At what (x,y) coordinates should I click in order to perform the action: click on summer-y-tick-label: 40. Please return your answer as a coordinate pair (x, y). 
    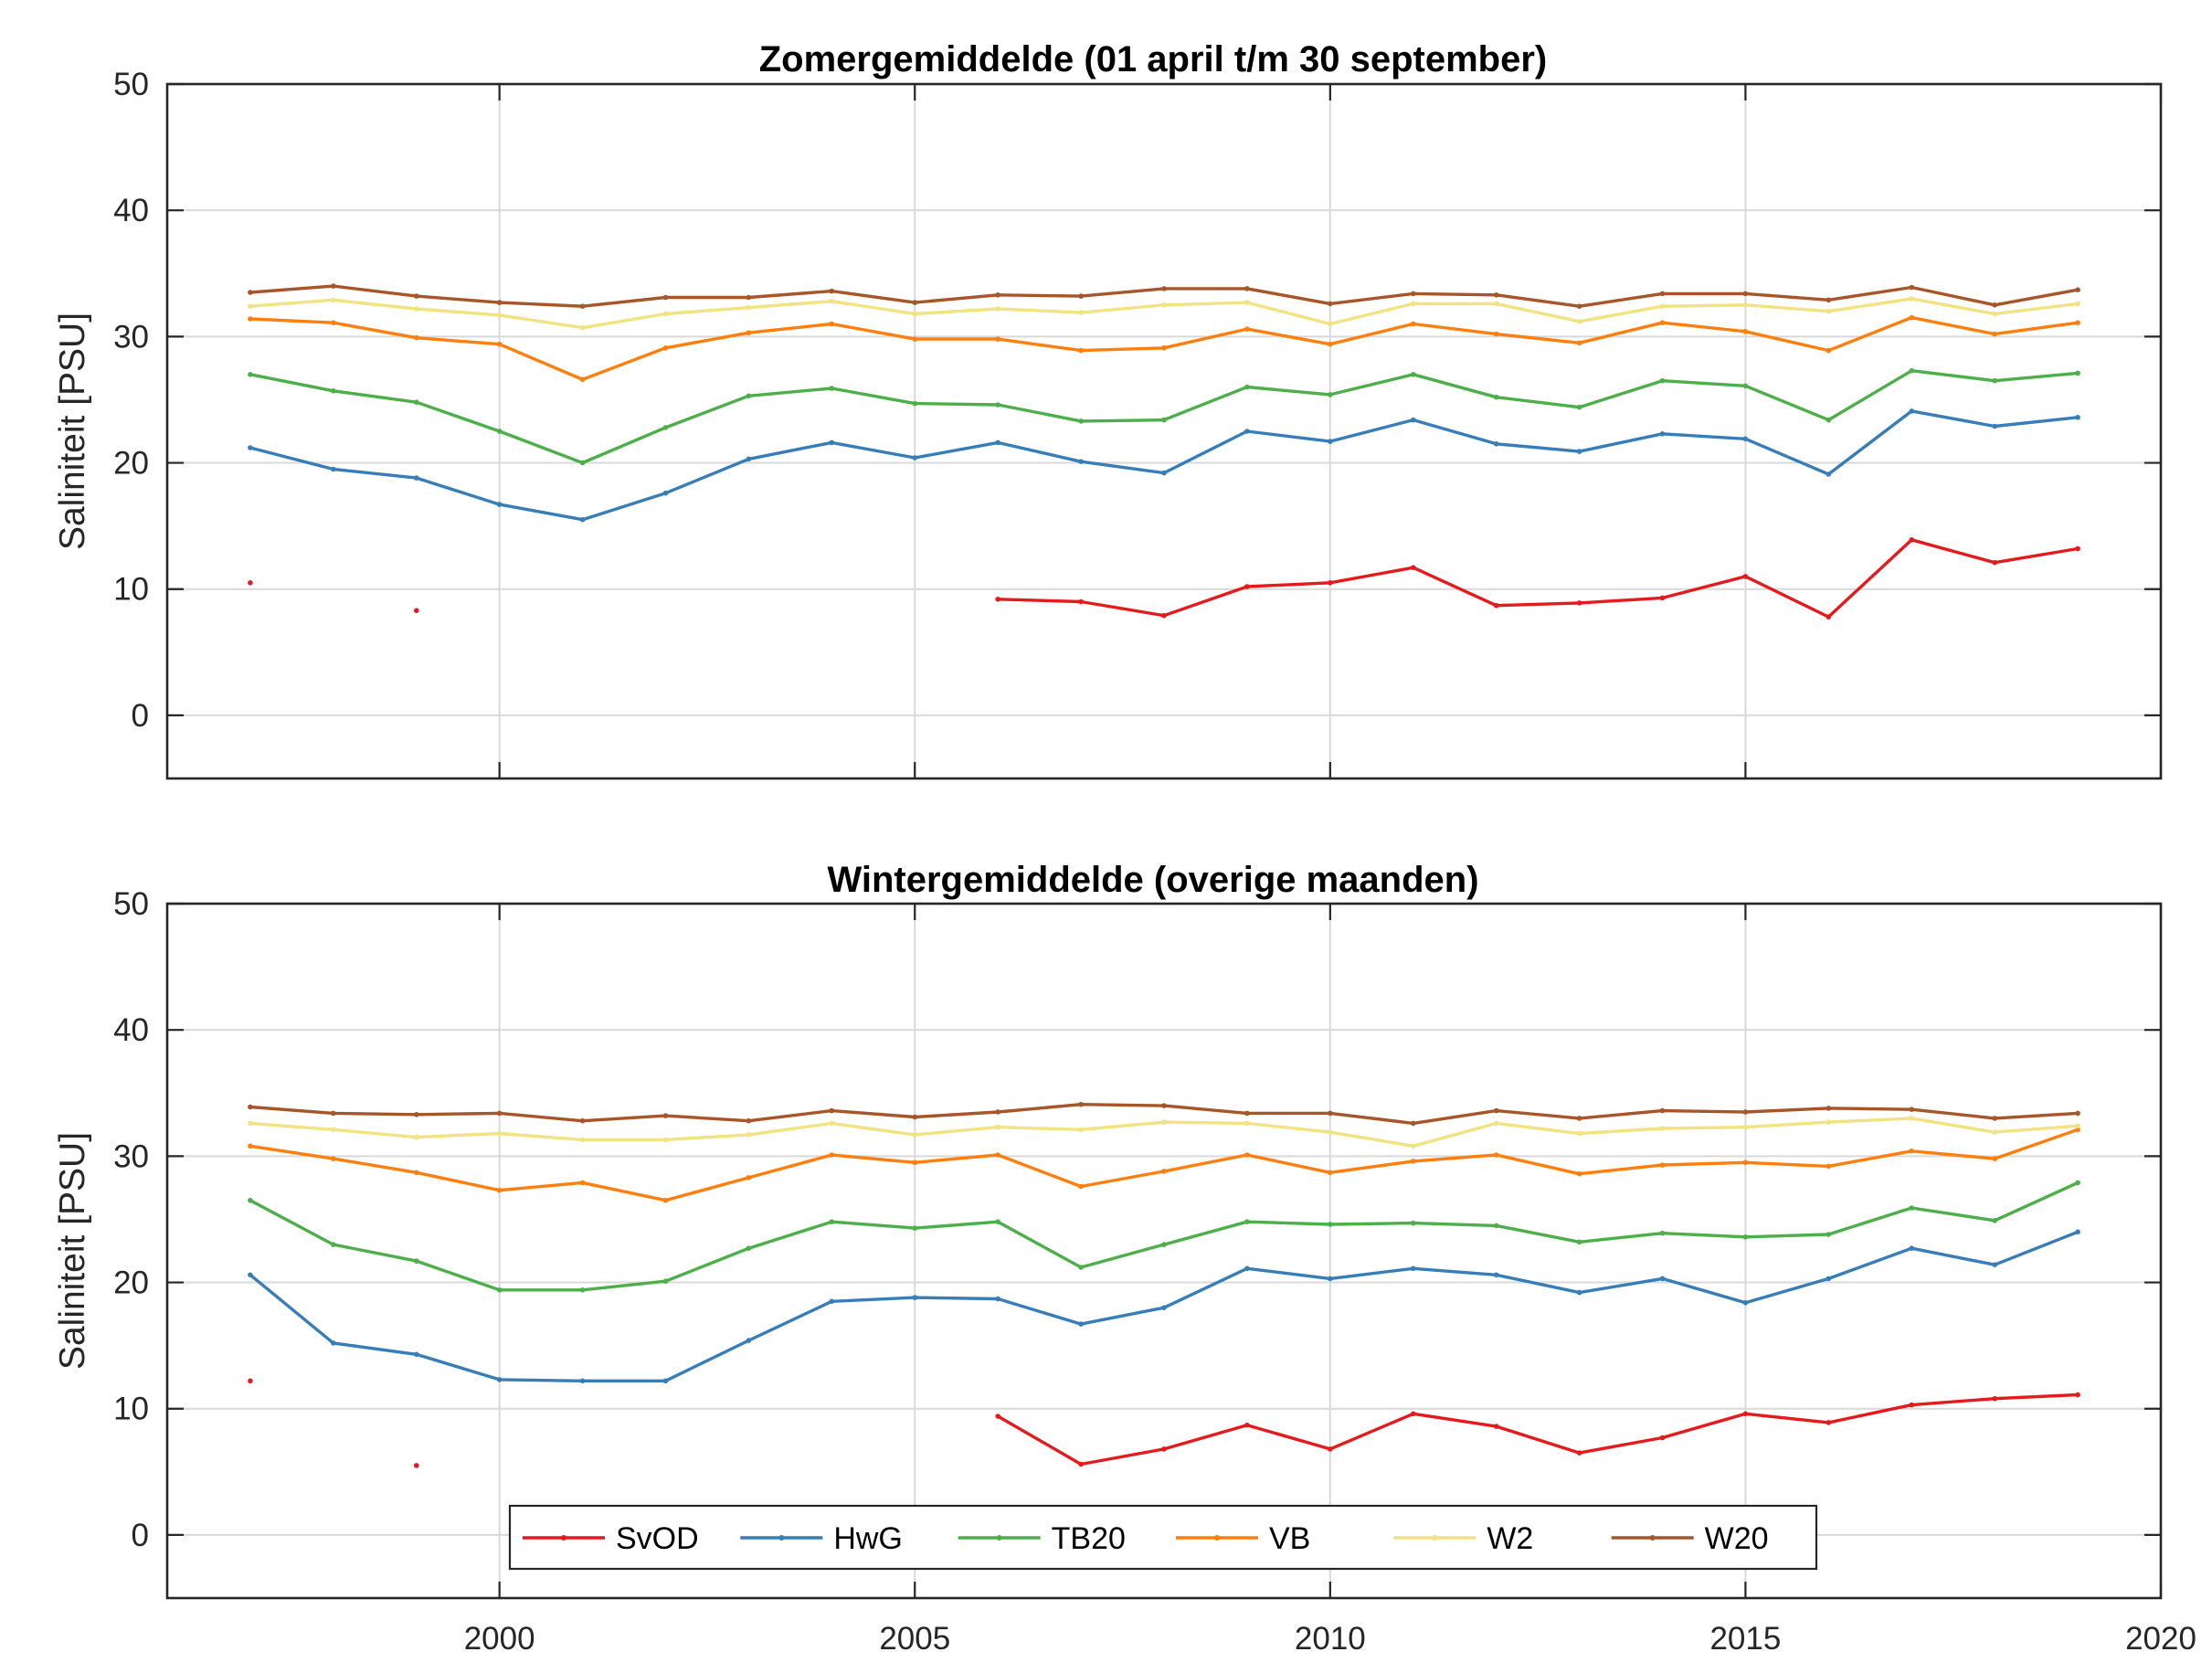
    Looking at the image, I should click on (131, 210).